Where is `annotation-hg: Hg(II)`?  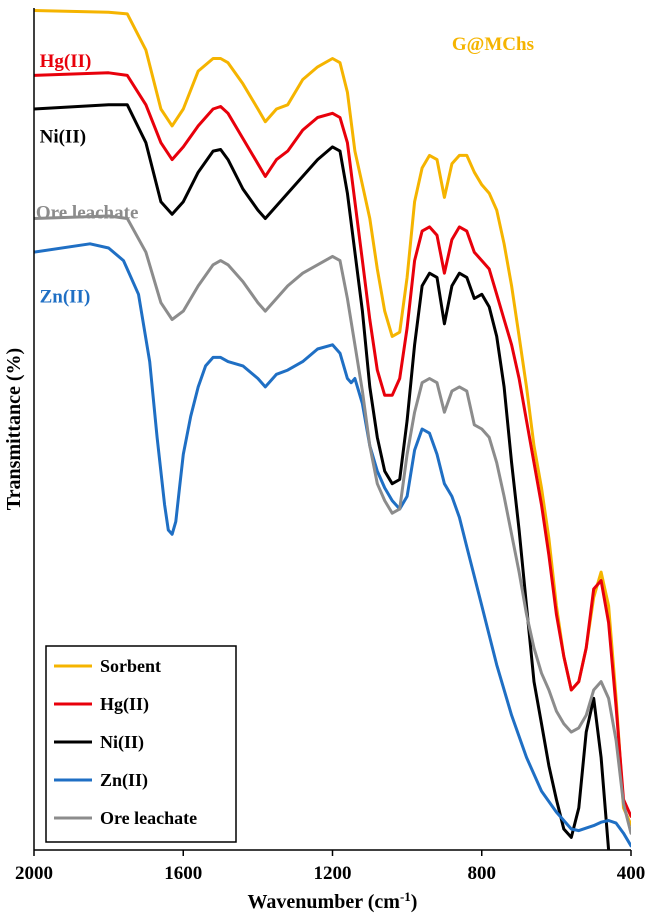
annotation-hg: Hg(II) is located at coordinates (66, 61).